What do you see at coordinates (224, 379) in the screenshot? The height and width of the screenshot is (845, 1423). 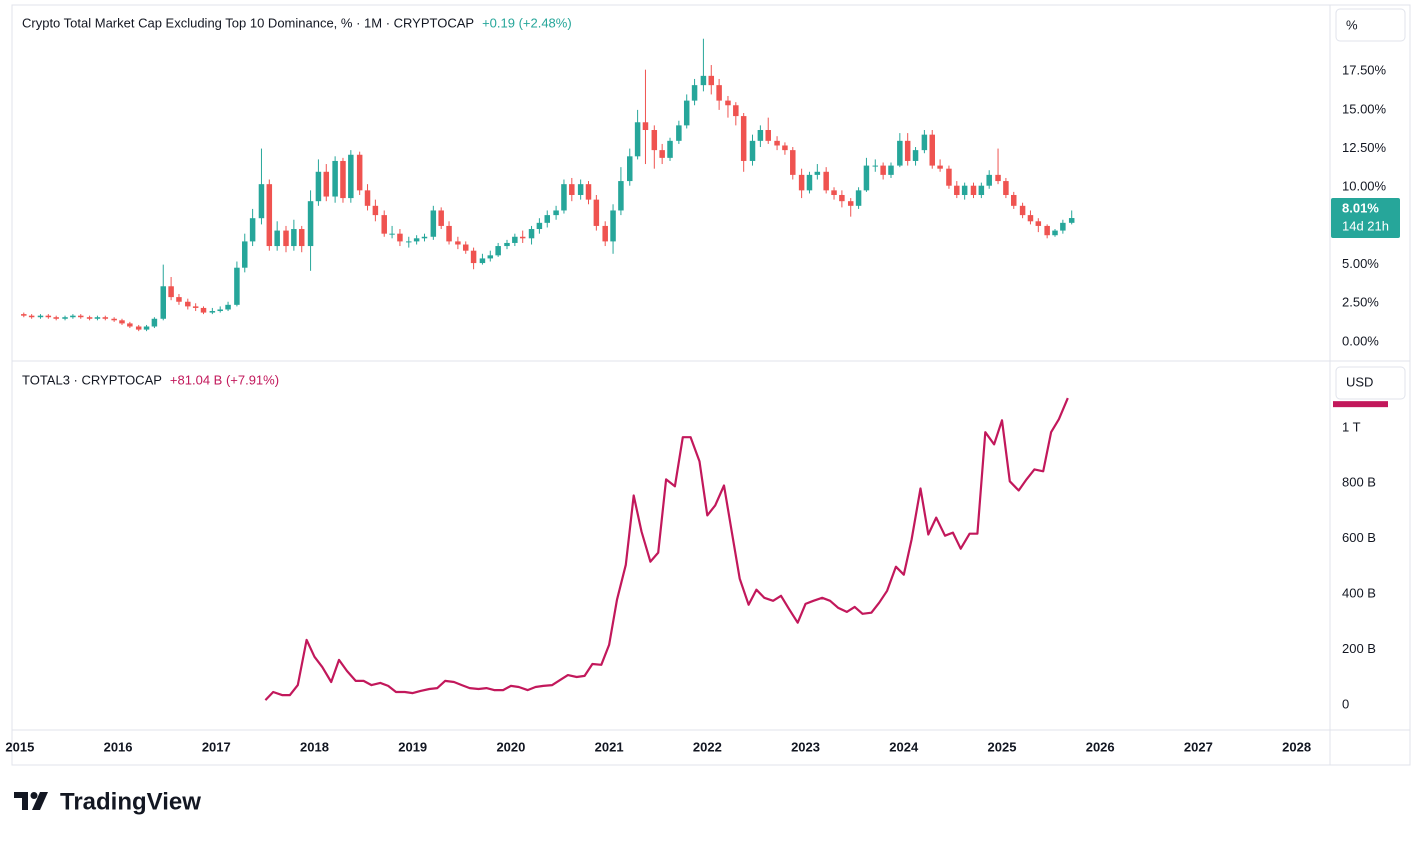 I see `legend-change: +81.04 B (+7.91%)` at bounding box center [224, 379].